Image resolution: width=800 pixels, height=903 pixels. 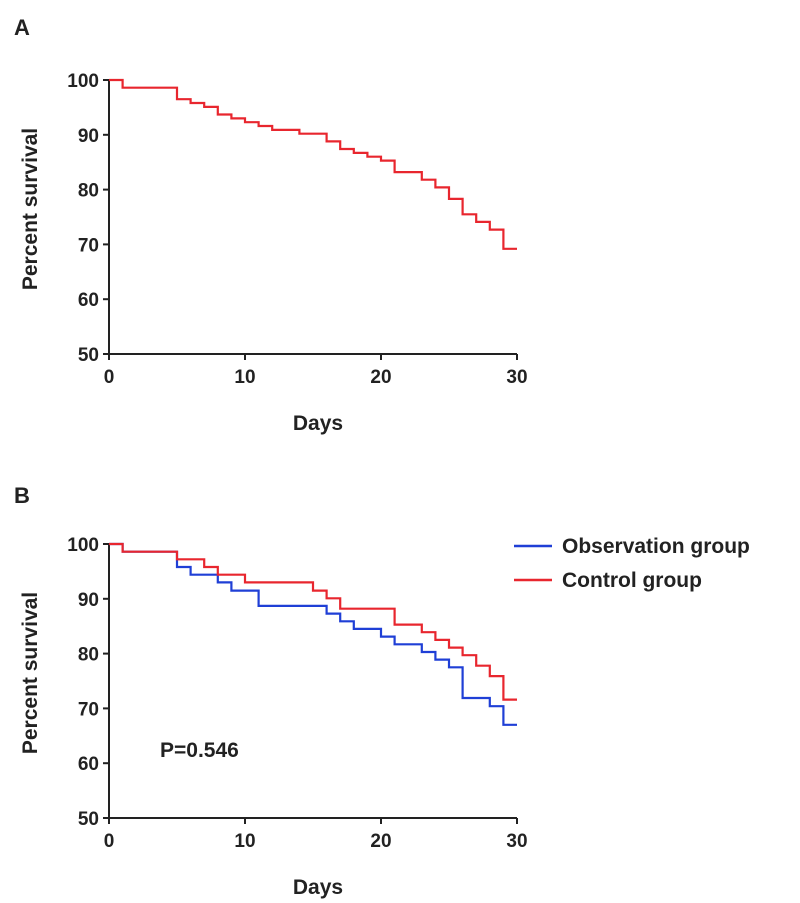 What do you see at coordinates (380, 841) in the screenshot?
I see `panel-b-x-tick-label: 20` at bounding box center [380, 841].